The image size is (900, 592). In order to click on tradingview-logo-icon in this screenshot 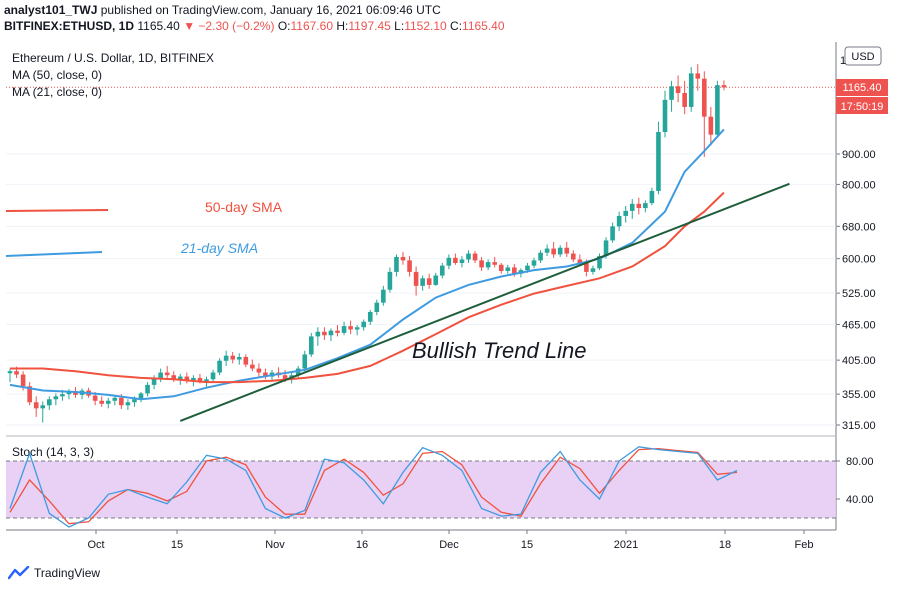, I will do `click(19, 573)`.